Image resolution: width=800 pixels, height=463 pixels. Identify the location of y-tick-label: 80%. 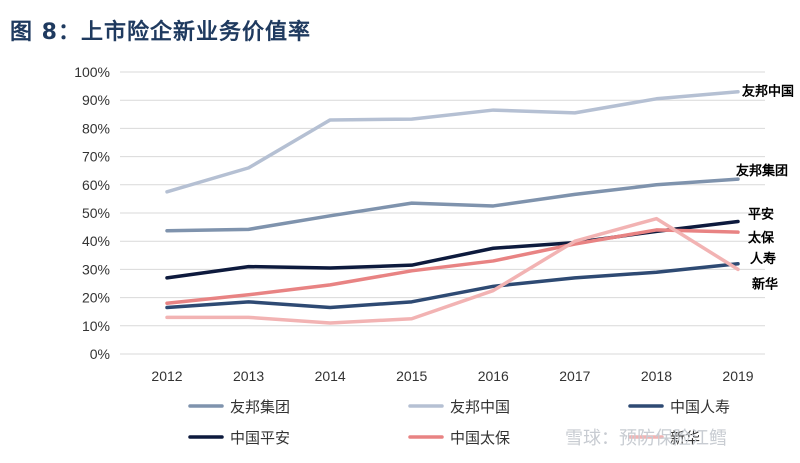
(96, 128).